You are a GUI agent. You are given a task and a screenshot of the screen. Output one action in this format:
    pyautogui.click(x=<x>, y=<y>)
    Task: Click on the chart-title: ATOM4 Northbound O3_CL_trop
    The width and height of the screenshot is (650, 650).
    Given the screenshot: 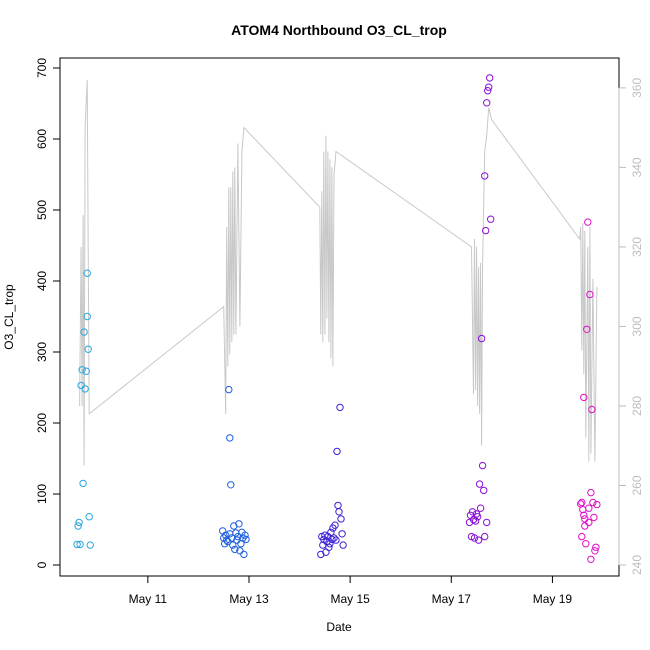 What is the action you would take?
    pyautogui.click(x=339, y=30)
    